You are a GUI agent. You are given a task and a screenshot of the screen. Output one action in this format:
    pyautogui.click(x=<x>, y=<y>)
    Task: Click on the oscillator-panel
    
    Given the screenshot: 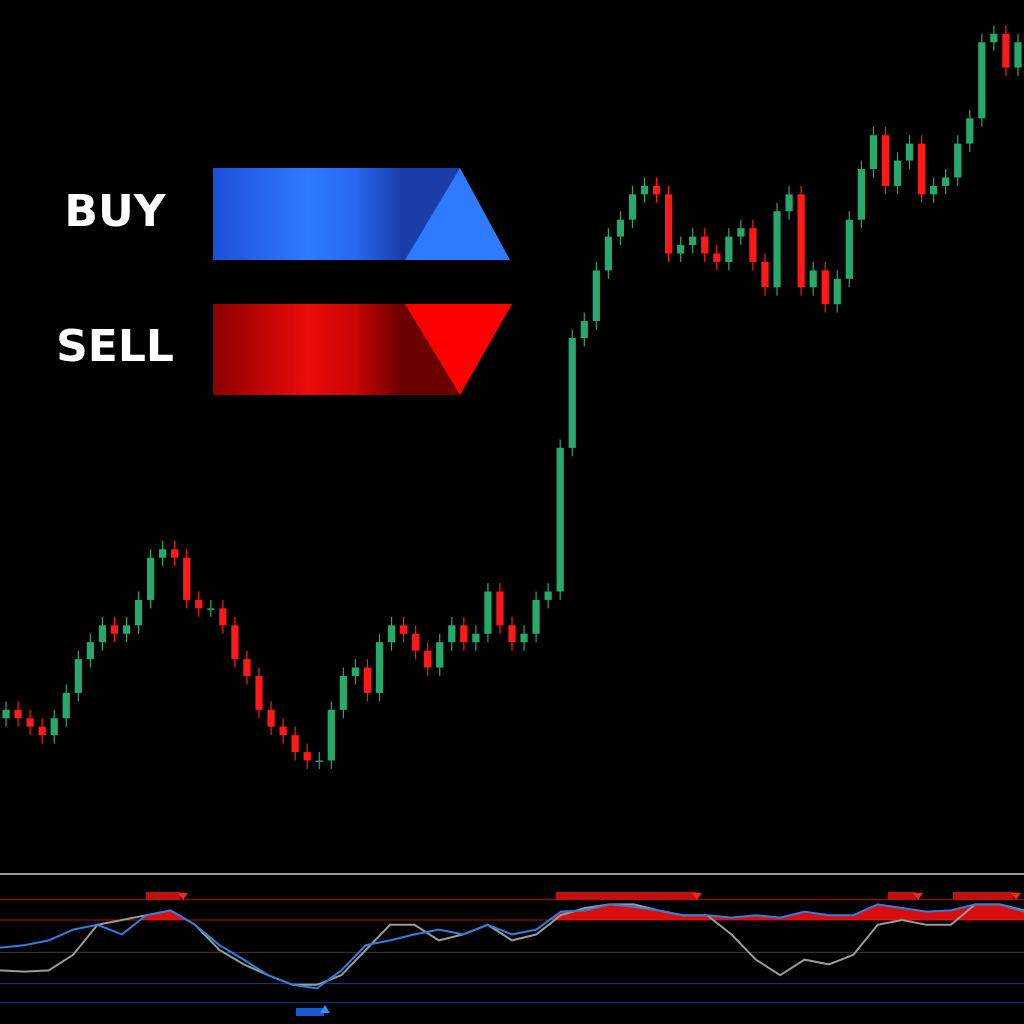 What is the action you would take?
    pyautogui.click(x=512, y=951)
    